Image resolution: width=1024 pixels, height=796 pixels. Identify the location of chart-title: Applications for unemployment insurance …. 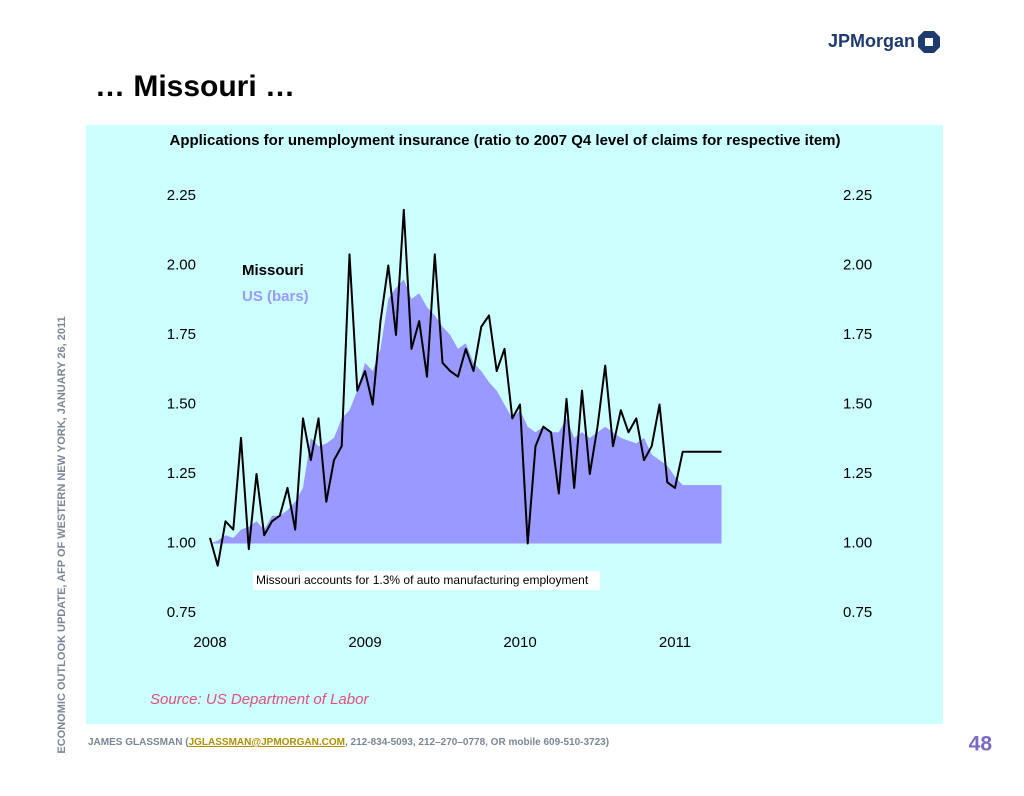
(504, 140).